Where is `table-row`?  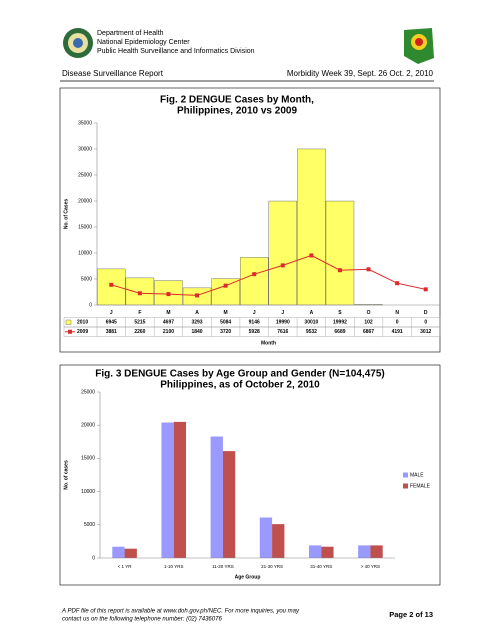
table-row is located at coordinates (252, 331).